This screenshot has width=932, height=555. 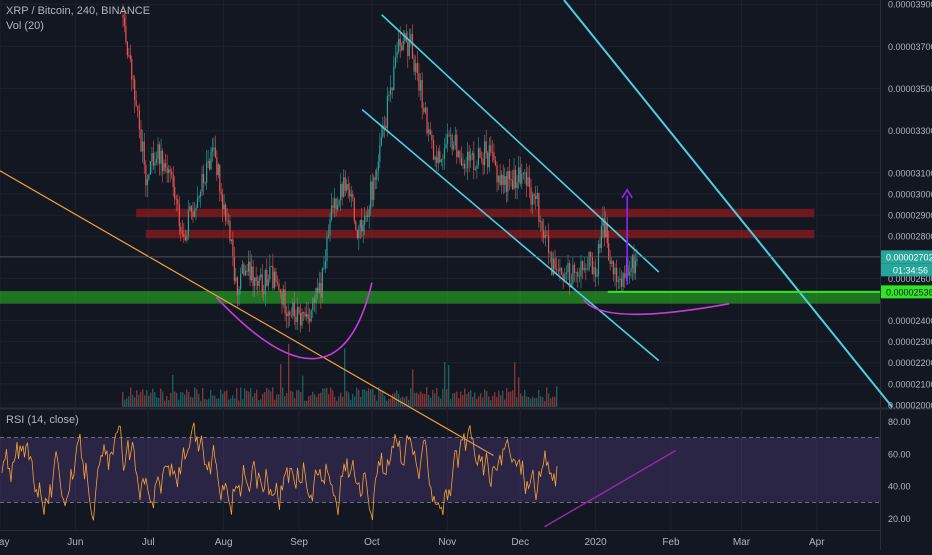 I want to click on rsi-indicator-label: RSI (14, close), so click(x=42, y=420).